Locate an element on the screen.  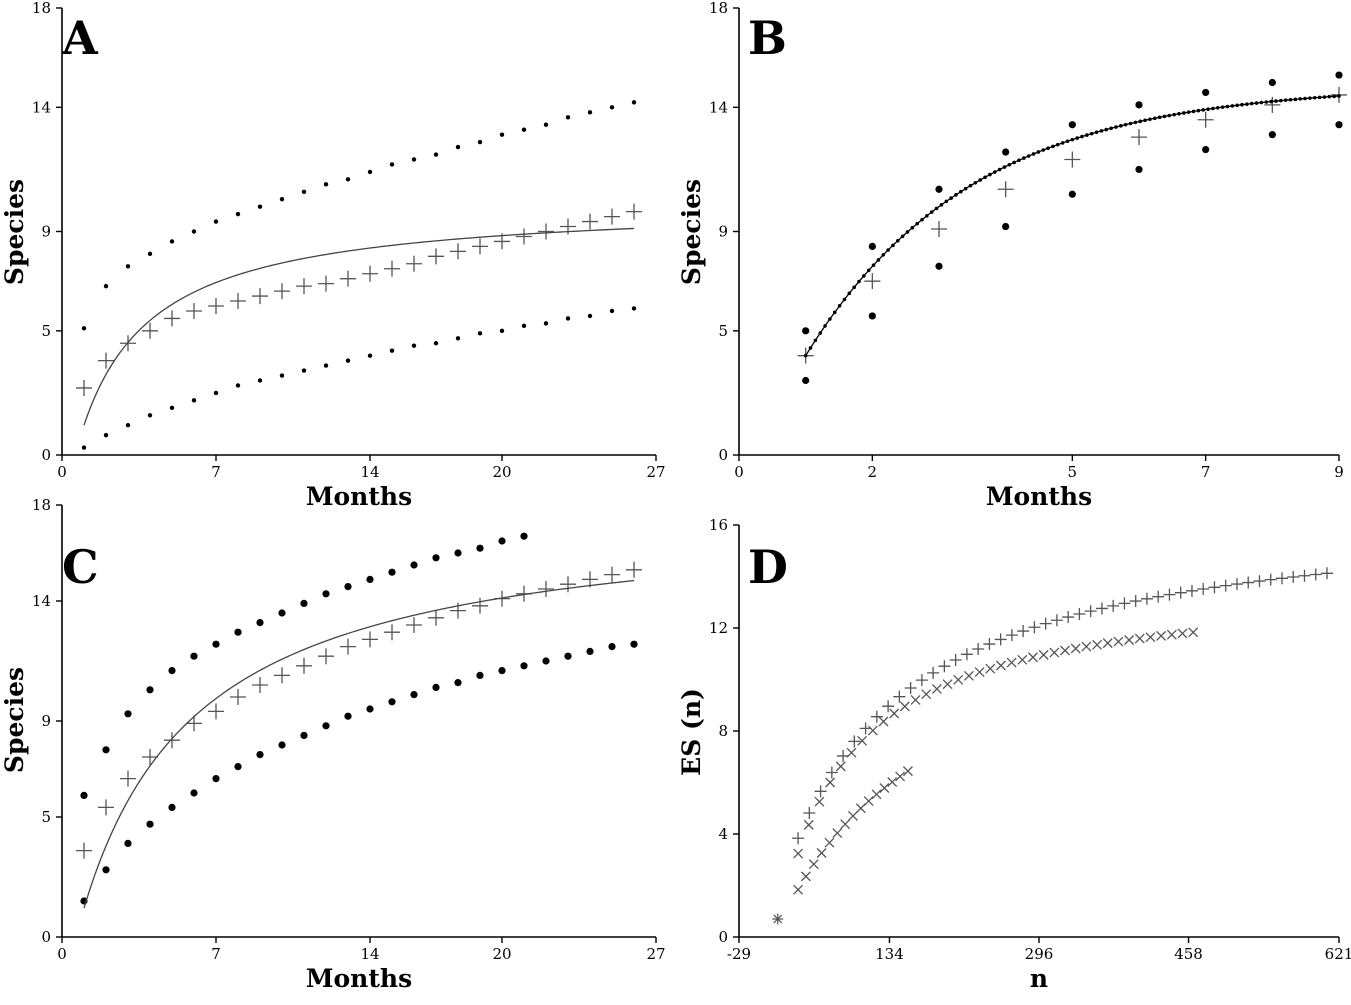
y-tick-label: 0 is located at coordinates (46, 455).